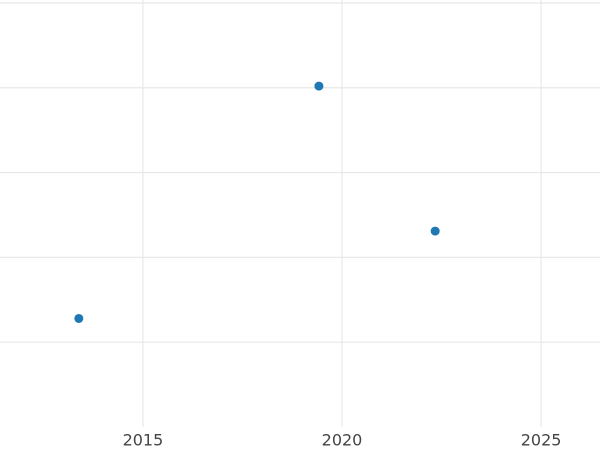  What do you see at coordinates (541, 440) in the screenshot?
I see `x-tick-label: 2025` at bounding box center [541, 440].